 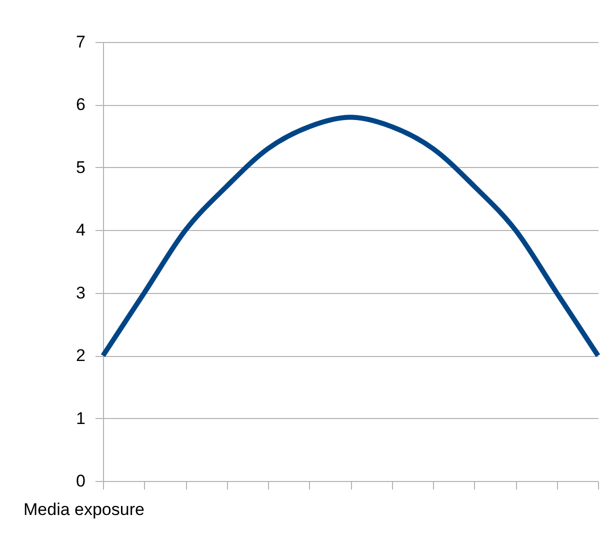 What do you see at coordinates (81, 481) in the screenshot?
I see `y-tick-label: 0` at bounding box center [81, 481].